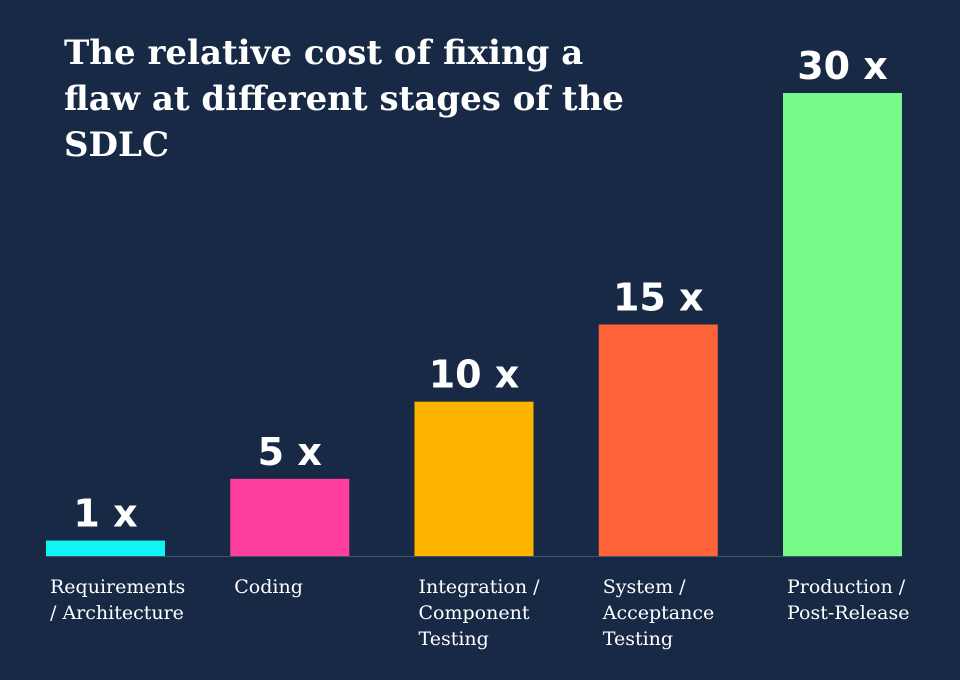 This screenshot has width=960, height=680. Describe the element at coordinates (117, 613) in the screenshot. I see `category-label-line: / Architecture` at that location.